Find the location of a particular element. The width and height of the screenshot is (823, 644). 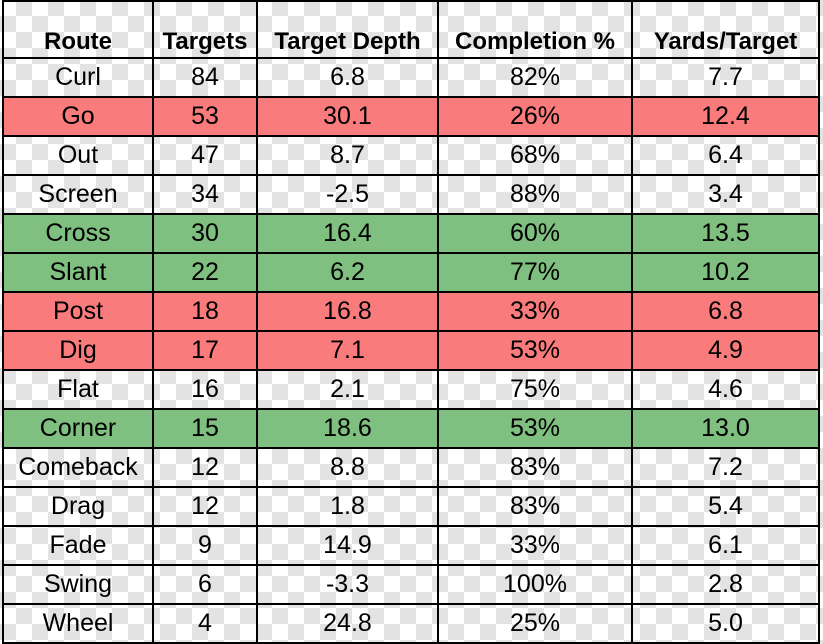

targets-cell: 34 is located at coordinates (205, 194).